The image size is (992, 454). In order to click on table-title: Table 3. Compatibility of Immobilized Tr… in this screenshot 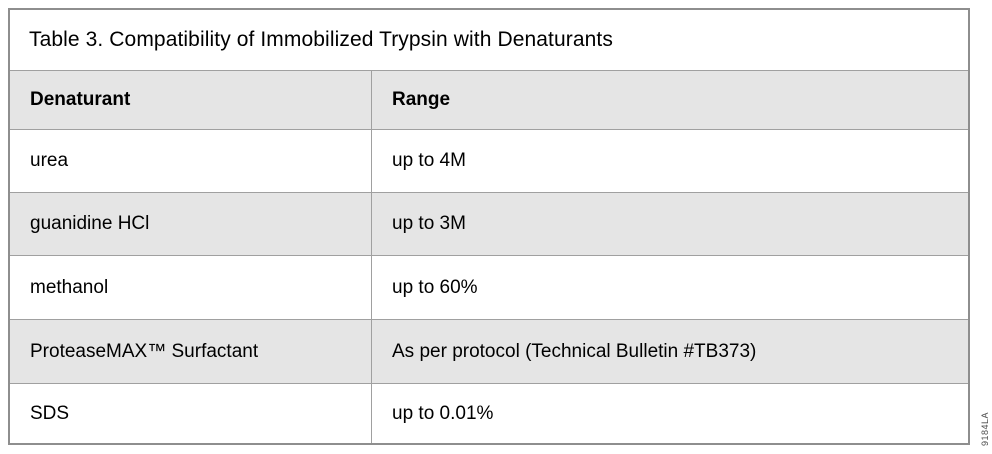, I will do `click(489, 40)`.